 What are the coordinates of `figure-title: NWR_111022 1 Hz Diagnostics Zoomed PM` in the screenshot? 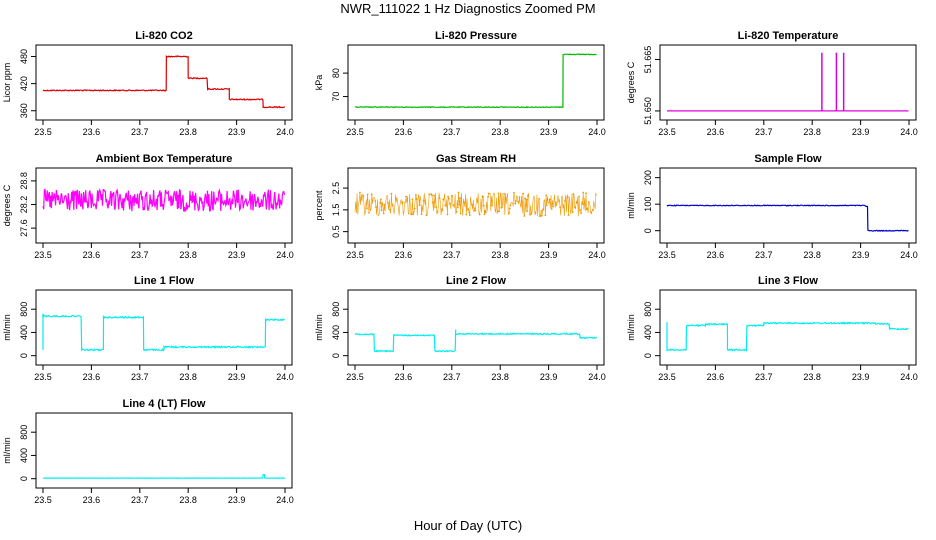 It's located at (468, 8).